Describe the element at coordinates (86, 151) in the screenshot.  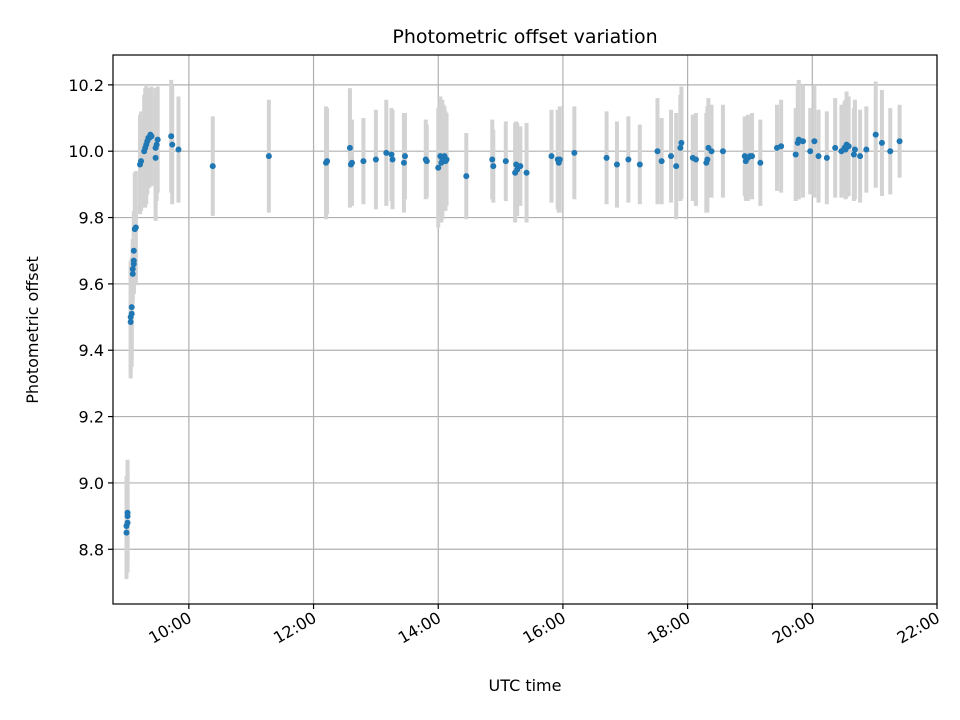
I see `y-tick-label: 10.0` at that location.